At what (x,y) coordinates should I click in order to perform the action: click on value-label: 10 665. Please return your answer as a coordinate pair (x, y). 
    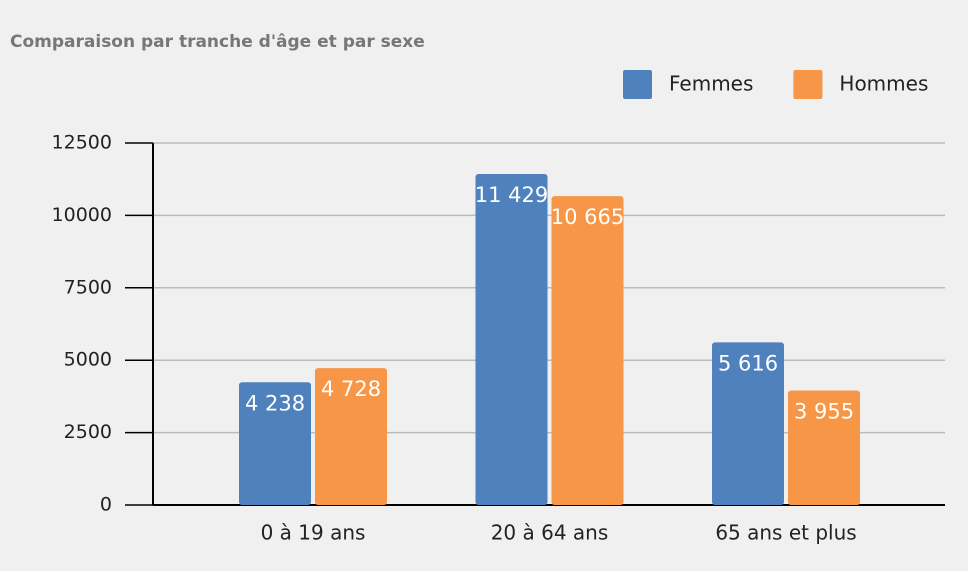
    Looking at the image, I should click on (587, 217).